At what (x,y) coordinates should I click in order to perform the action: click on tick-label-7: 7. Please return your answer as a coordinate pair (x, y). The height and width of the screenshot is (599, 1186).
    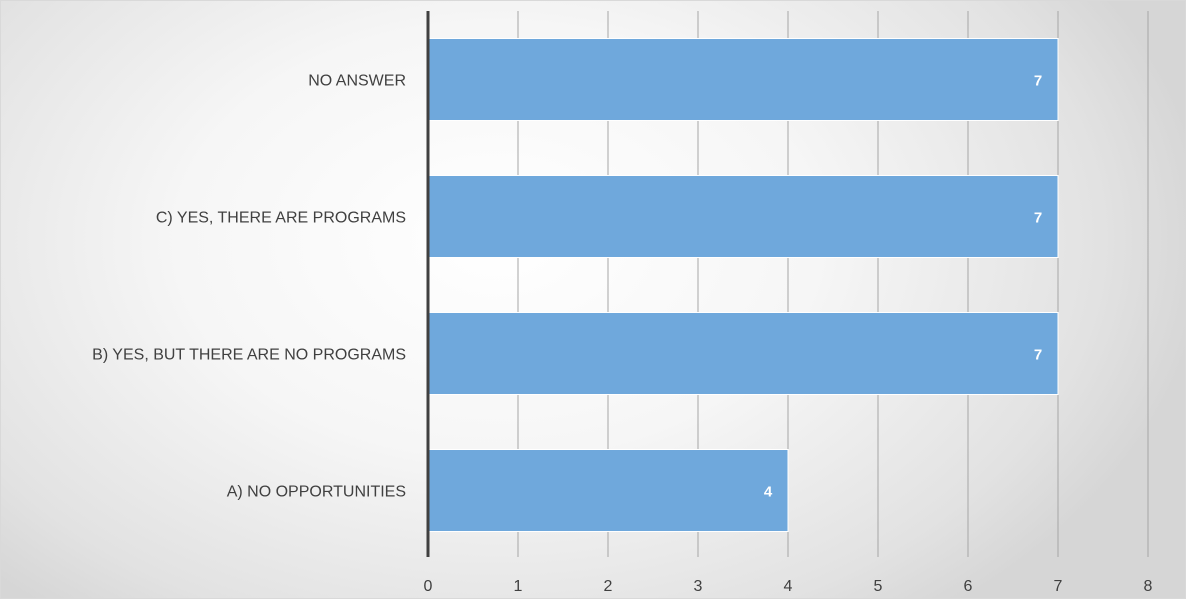
    Looking at the image, I should click on (1058, 586).